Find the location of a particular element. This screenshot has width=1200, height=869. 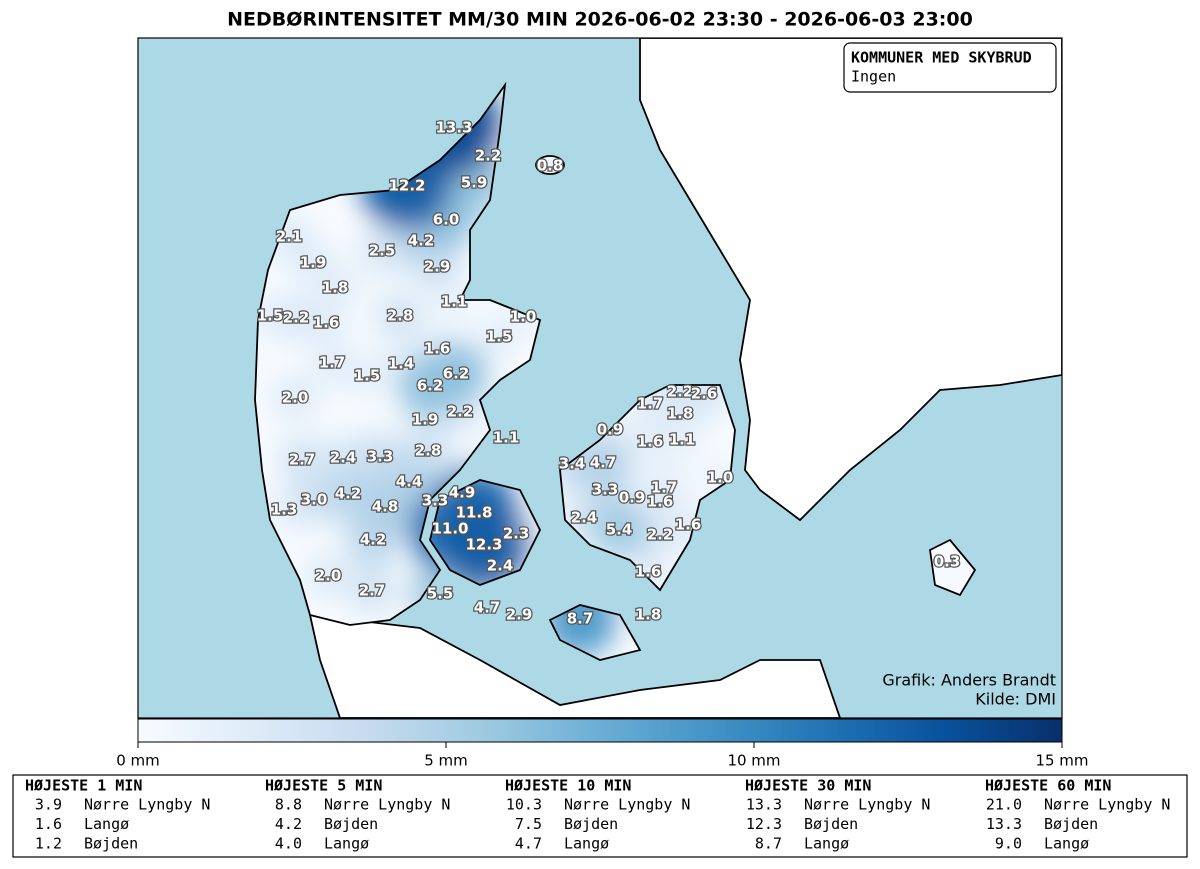

station-label: 2.7 is located at coordinates (302, 460).